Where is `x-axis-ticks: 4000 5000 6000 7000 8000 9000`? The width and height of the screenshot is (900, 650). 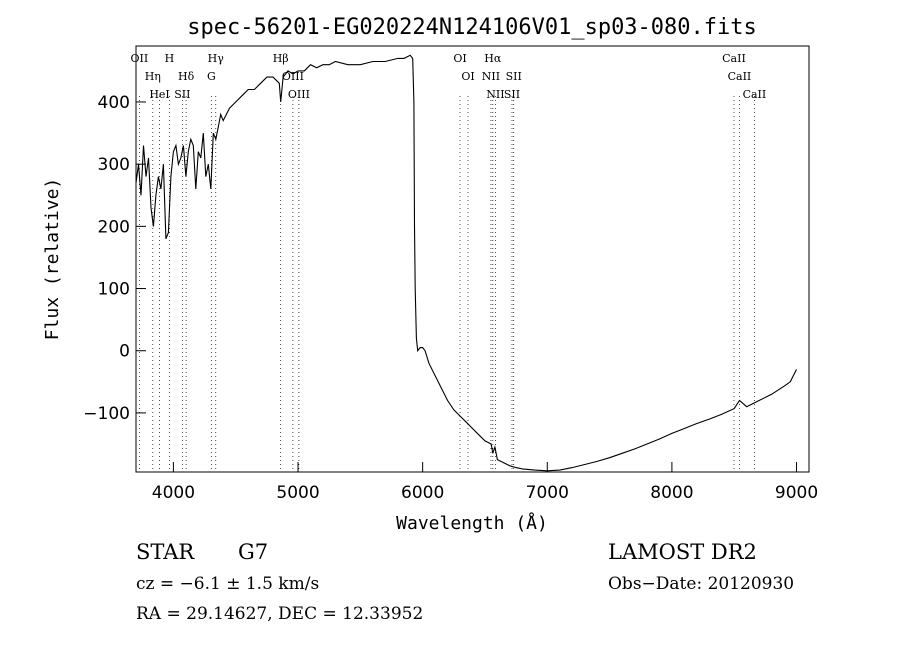 x-axis-ticks: 4000 5000 6000 7000 8000 9000 is located at coordinates (485, 482).